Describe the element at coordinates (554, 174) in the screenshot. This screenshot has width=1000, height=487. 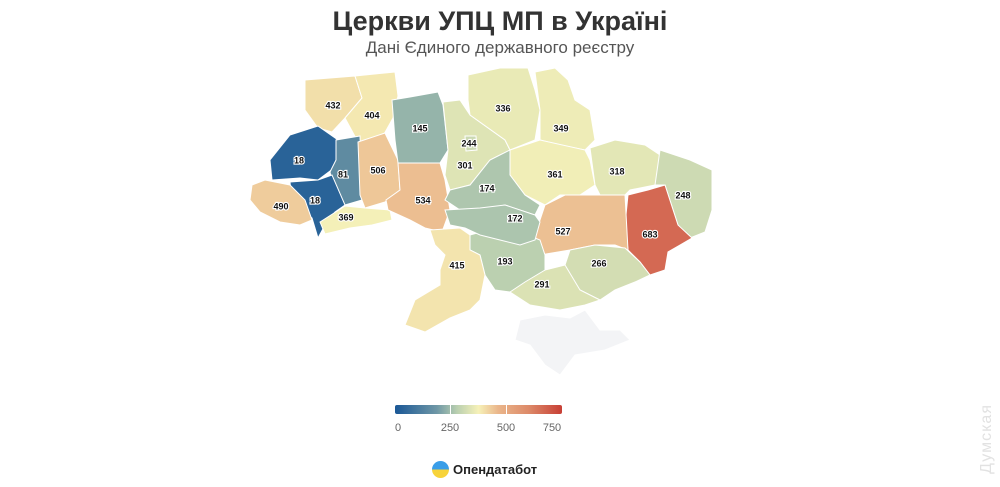
I see `value-label-poltava: 361` at that location.